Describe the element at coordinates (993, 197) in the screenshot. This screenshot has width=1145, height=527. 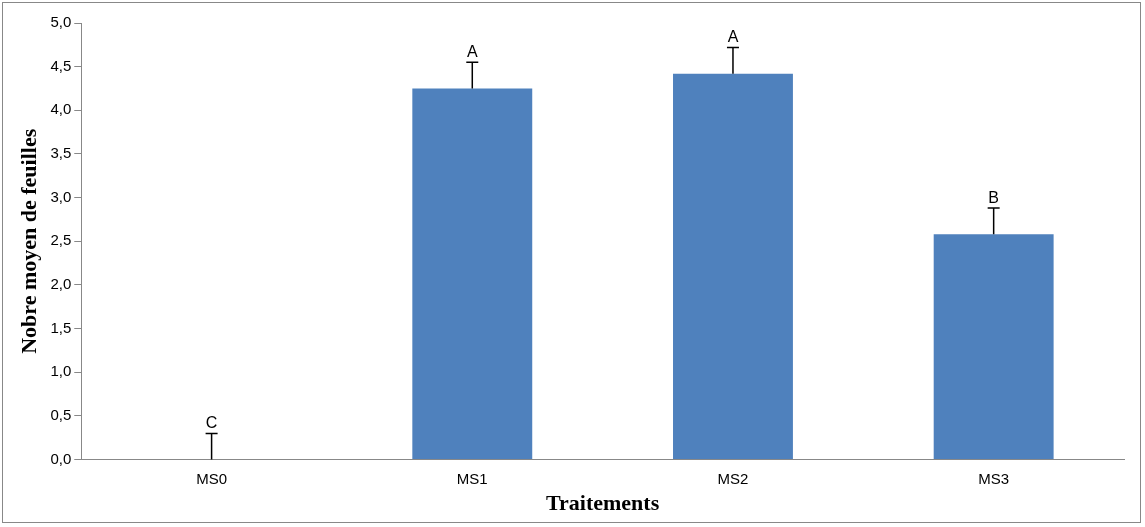
I see `annotation: B` at that location.